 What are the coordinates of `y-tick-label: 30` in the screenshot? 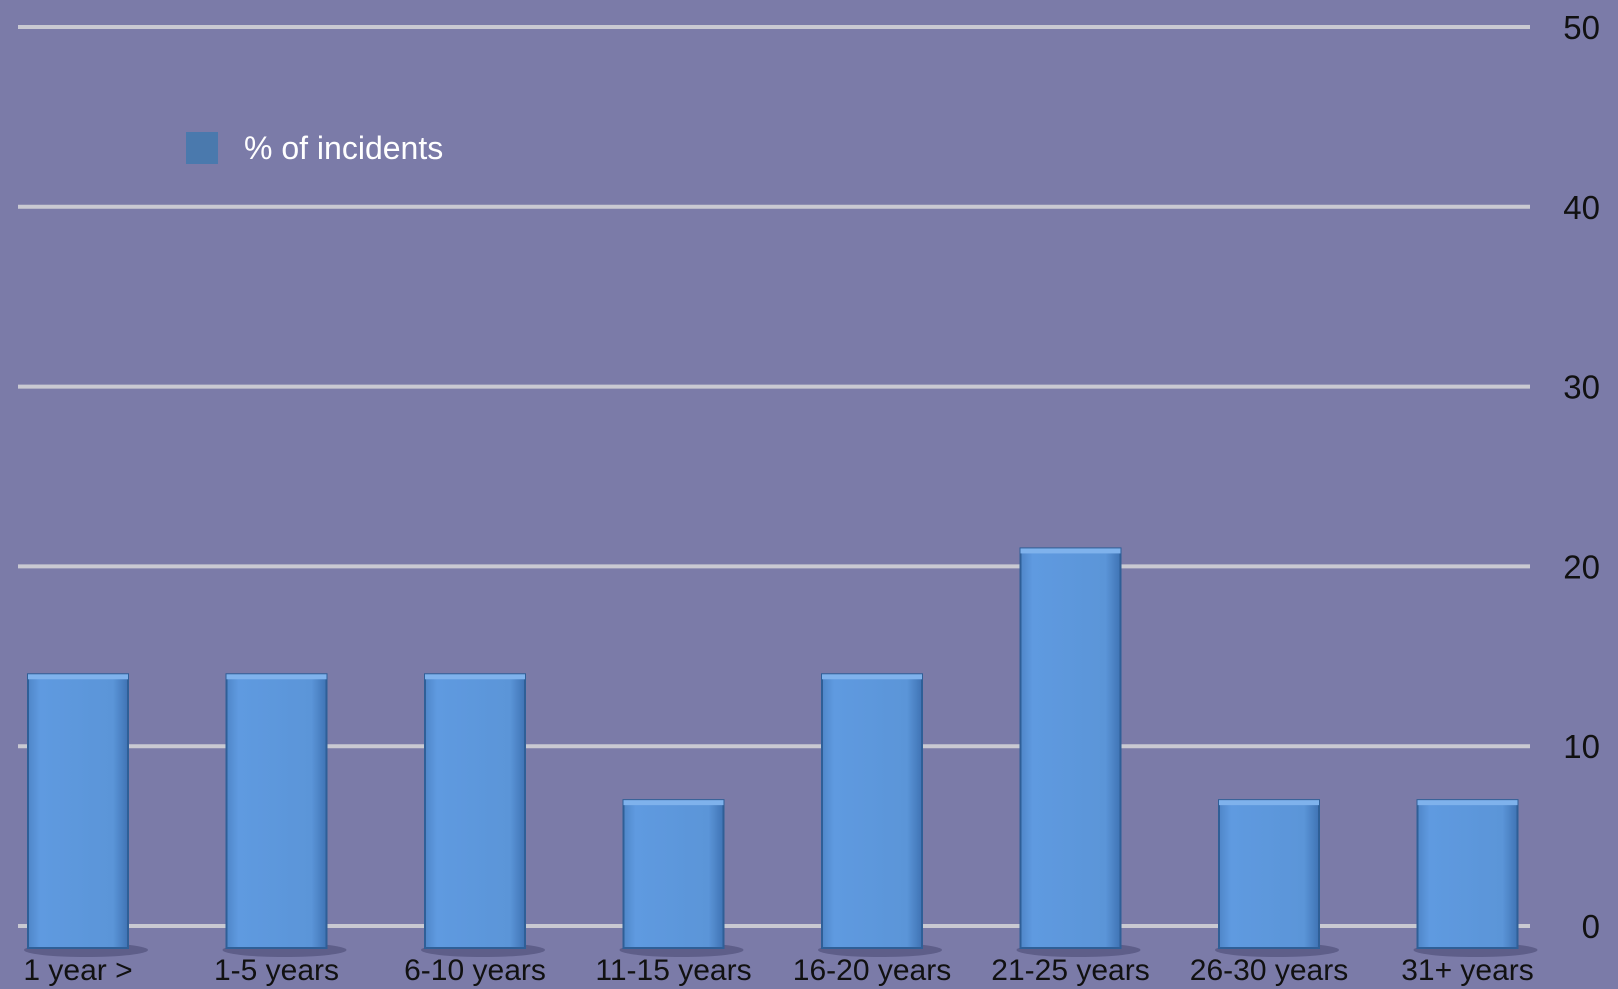 It's located at (1581, 387).